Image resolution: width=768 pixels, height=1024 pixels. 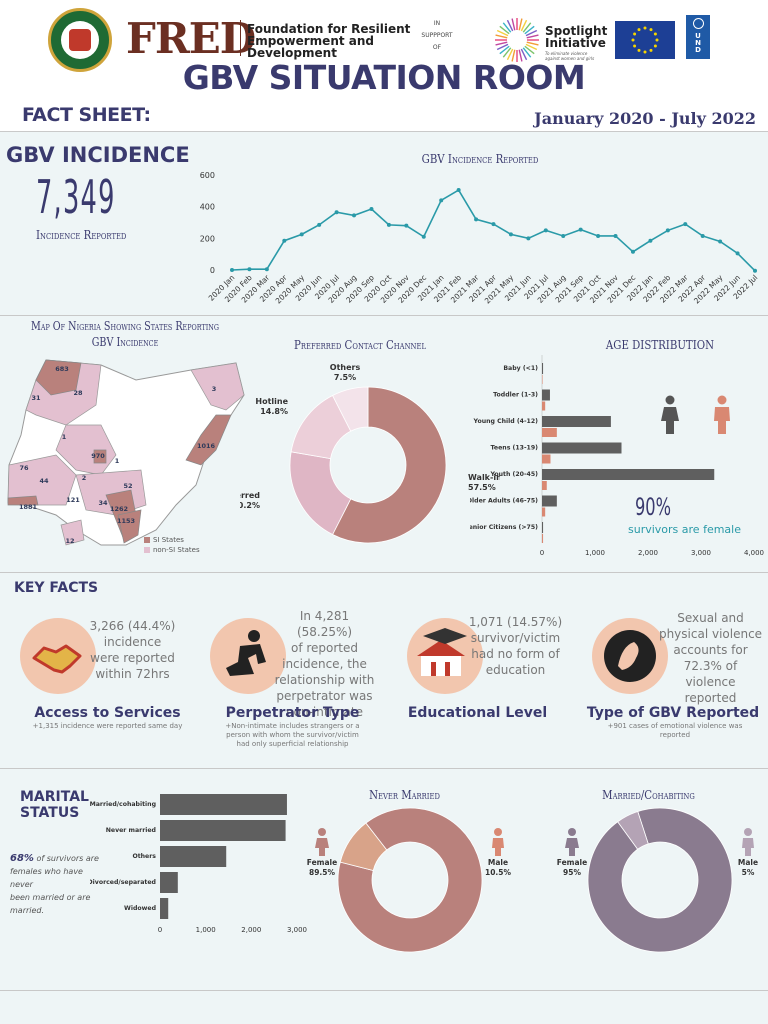 What do you see at coordinates (24, 468) in the screenshot?
I see `map-state-label: 76` at bounding box center [24, 468].